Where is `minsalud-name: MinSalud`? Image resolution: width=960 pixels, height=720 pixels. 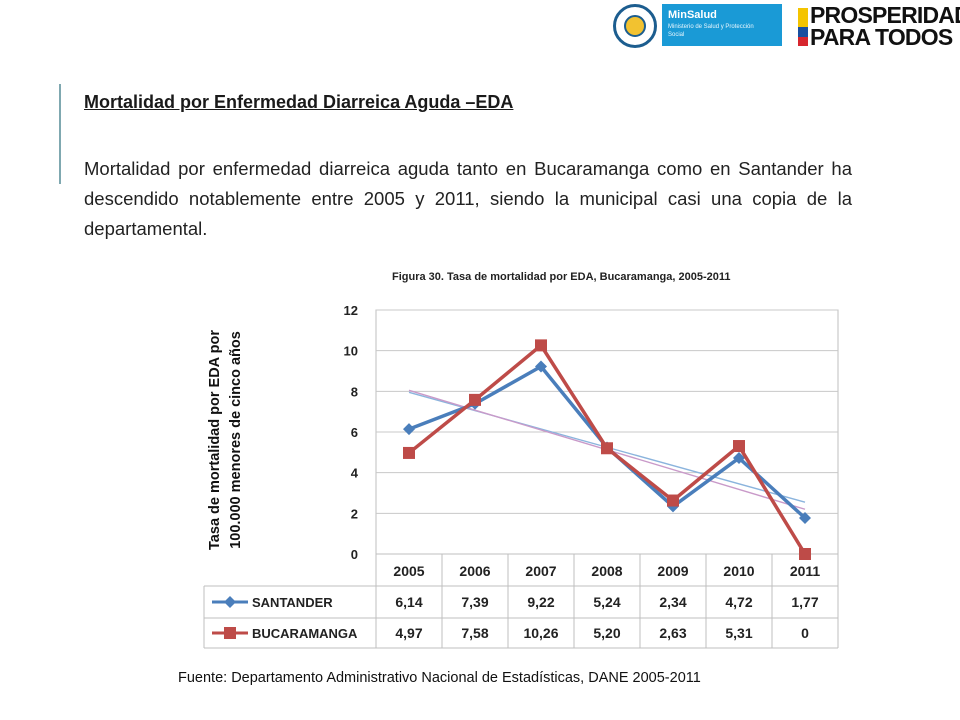 minsalud-name: MinSalud is located at coordinates (692, 15).